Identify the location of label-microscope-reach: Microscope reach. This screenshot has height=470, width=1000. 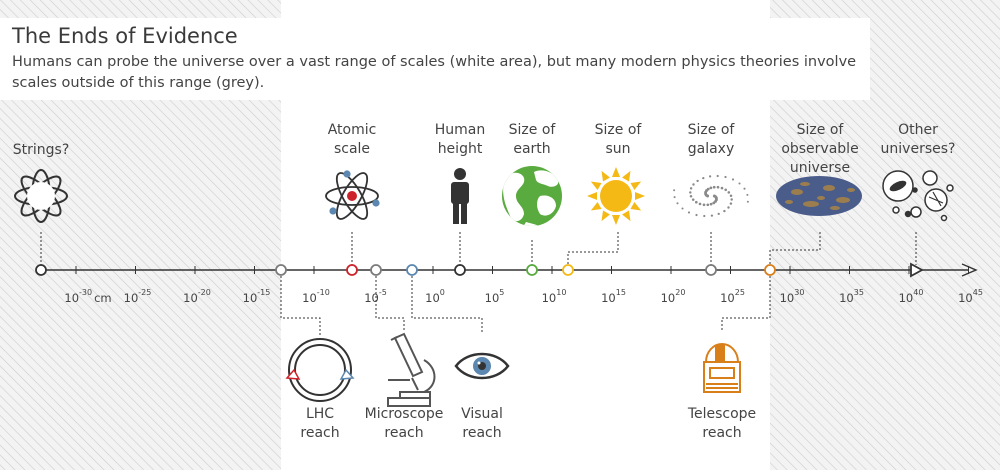
(404, 423).